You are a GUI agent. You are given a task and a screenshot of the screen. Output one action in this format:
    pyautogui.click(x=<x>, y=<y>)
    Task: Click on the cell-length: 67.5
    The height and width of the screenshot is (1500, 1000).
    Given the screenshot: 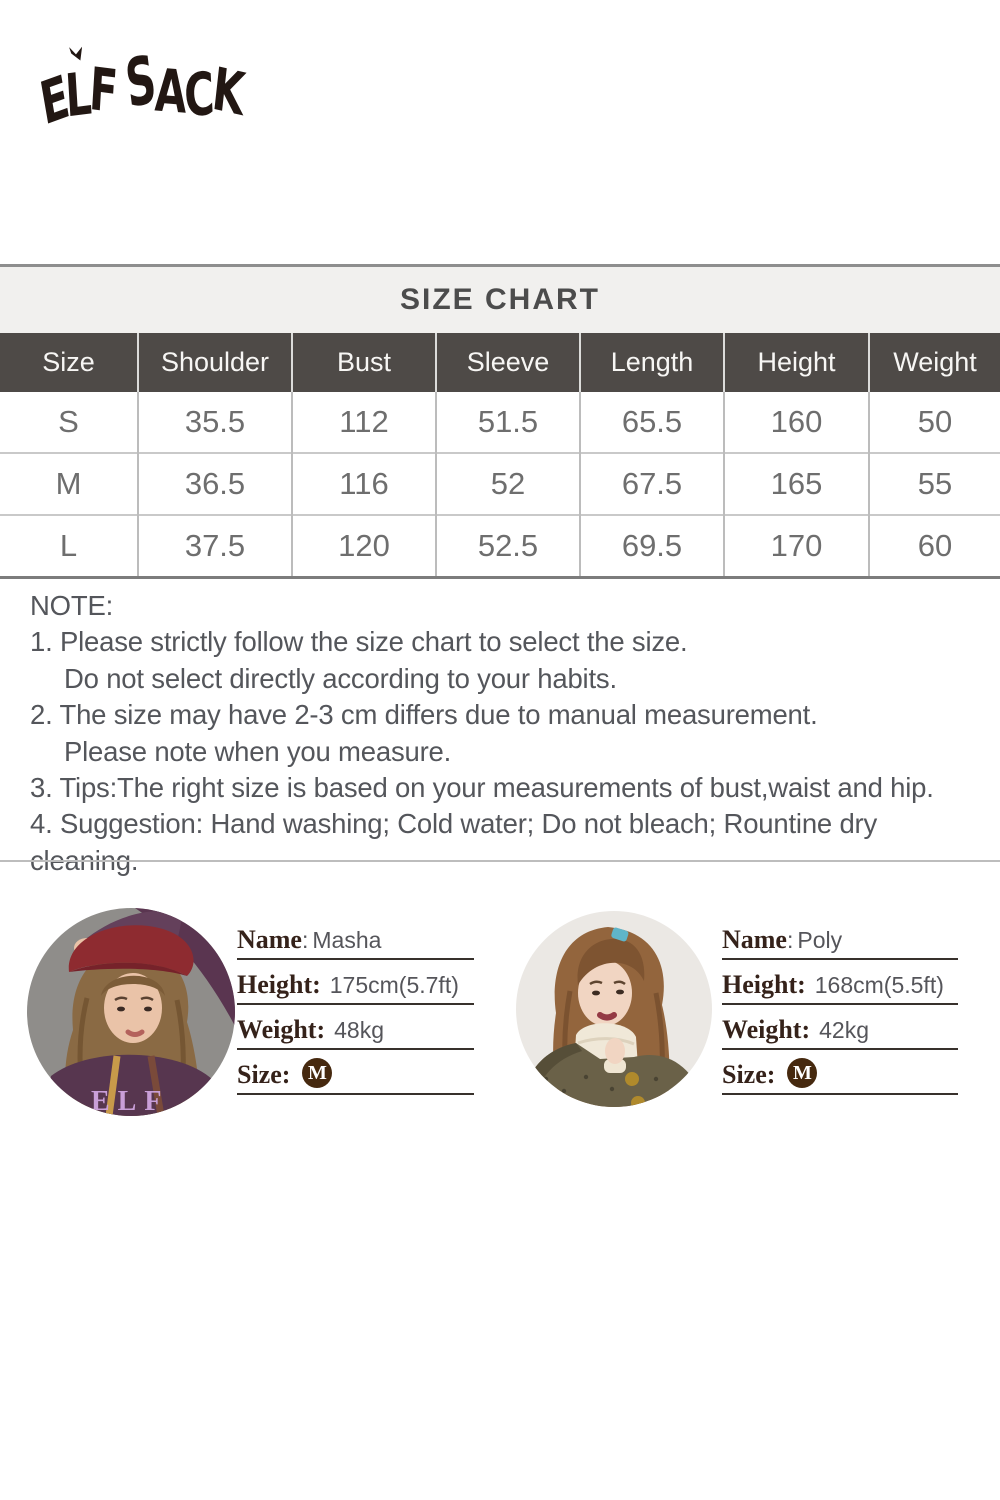 What is the action you would take?
    pyautogui.click(x=651, y=483)
    